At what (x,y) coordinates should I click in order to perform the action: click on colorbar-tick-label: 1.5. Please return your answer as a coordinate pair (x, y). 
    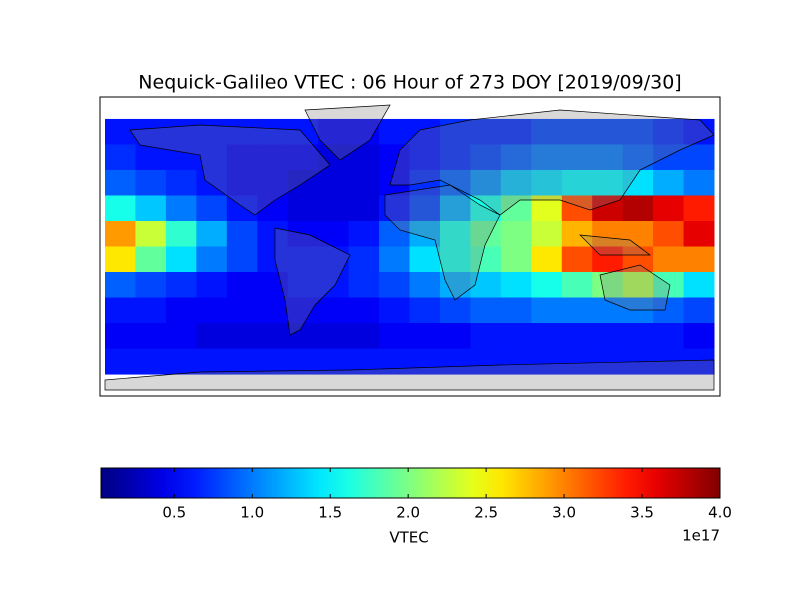
    Looking at the image, I should click on (330, 513).